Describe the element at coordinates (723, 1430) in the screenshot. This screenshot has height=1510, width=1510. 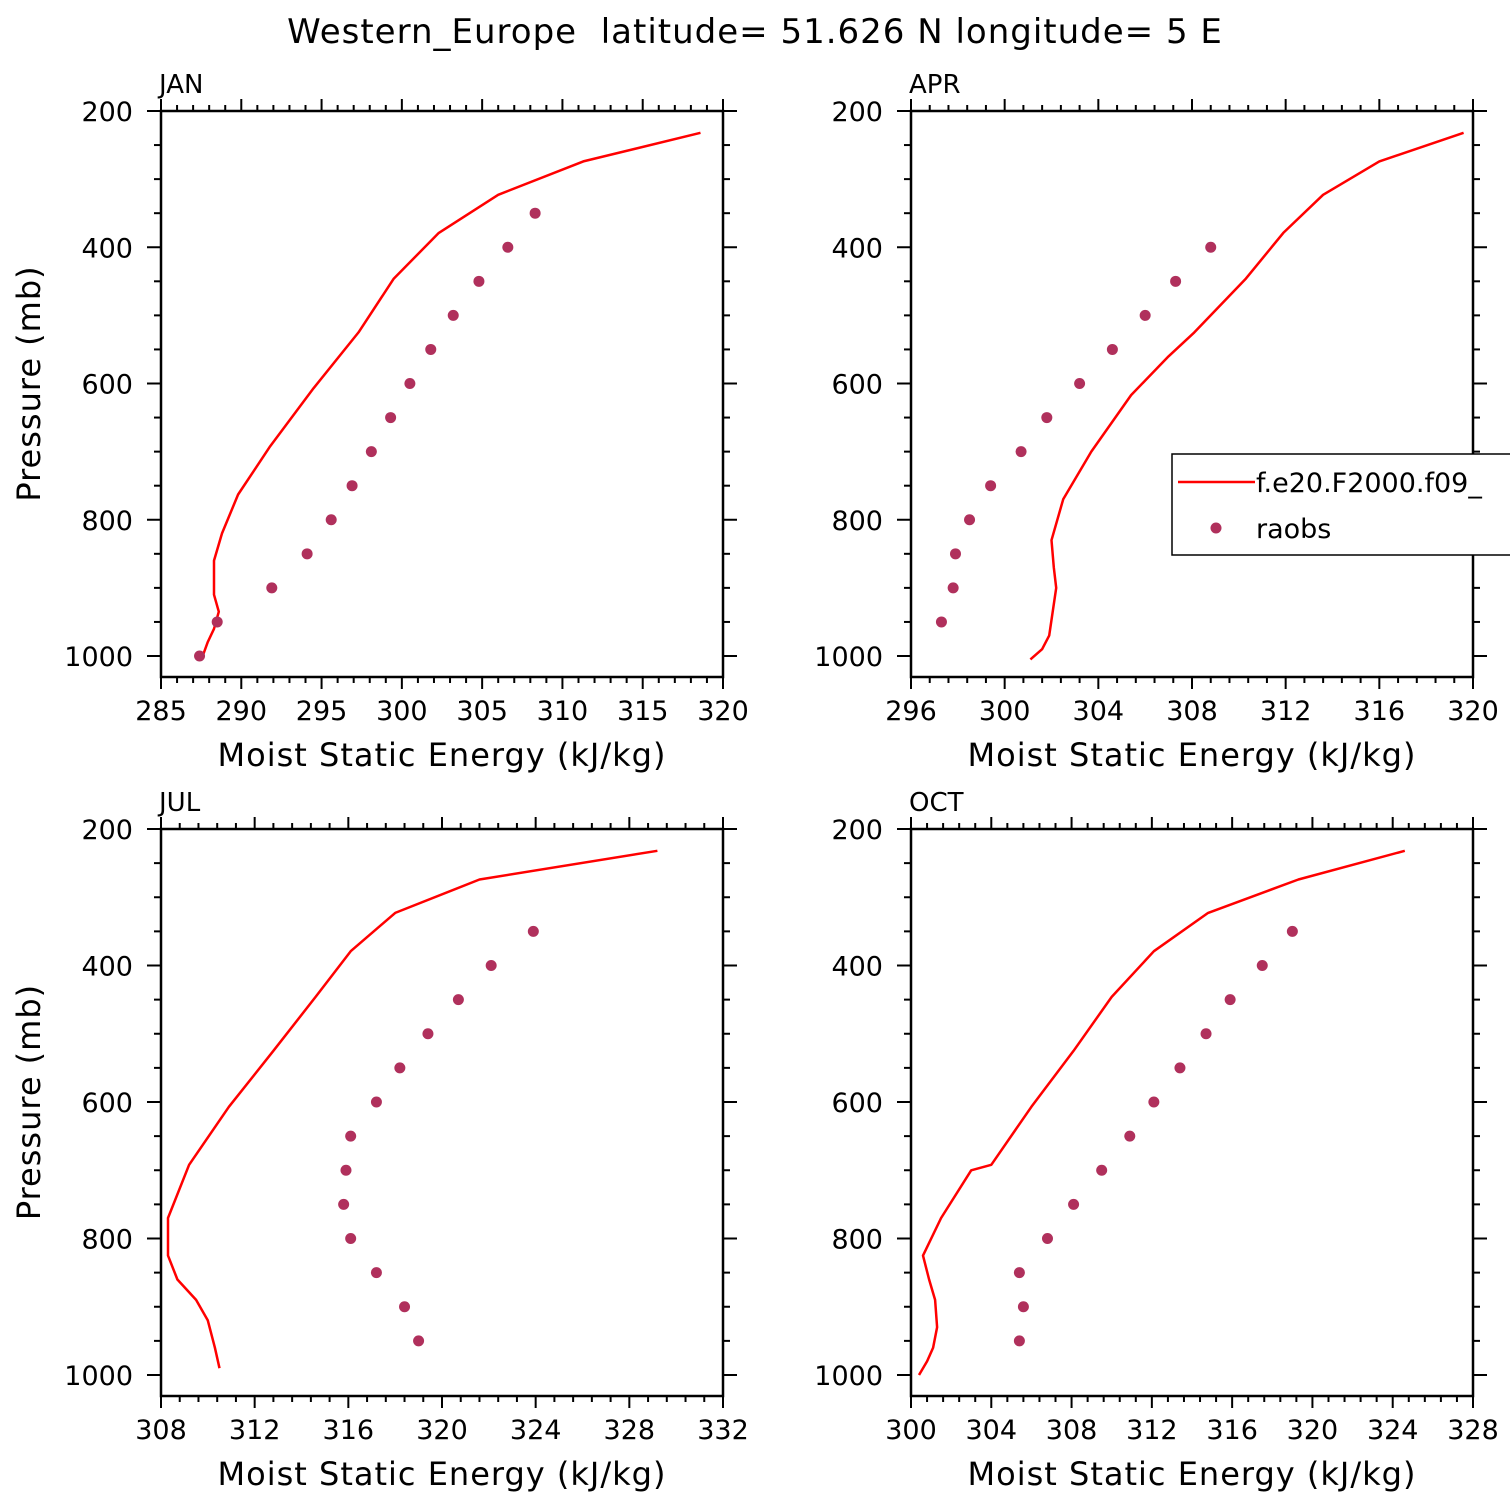
I see `x-tick-label: 332` at that location.